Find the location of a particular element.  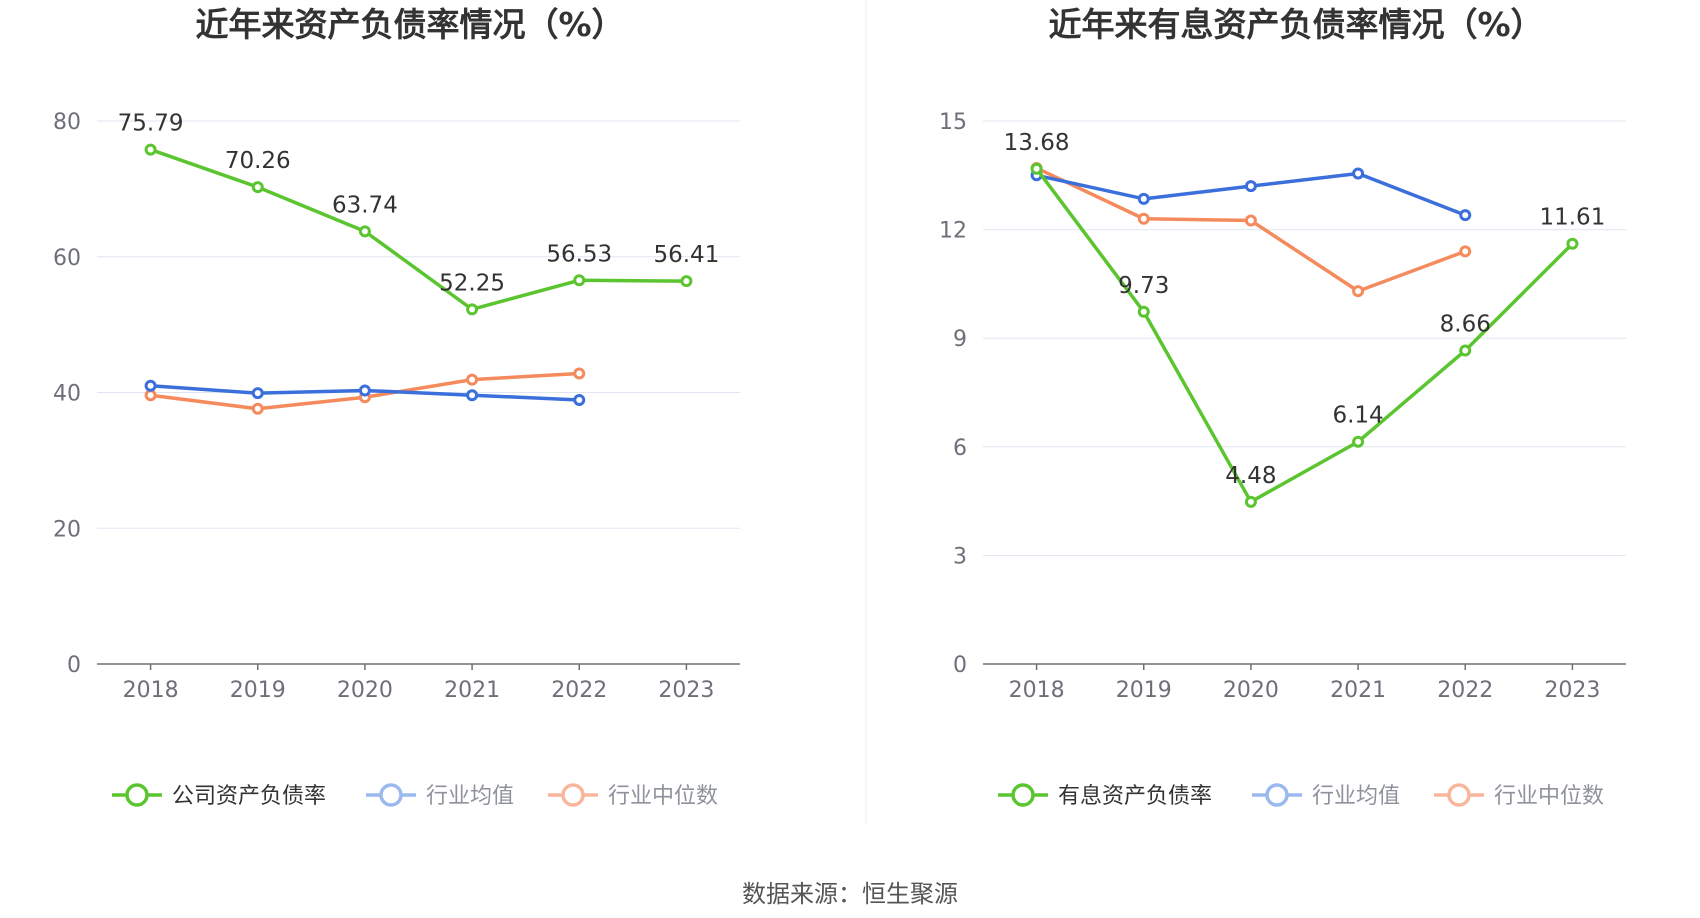

data-label: 6.14 is located at coordinates (1357, 416).